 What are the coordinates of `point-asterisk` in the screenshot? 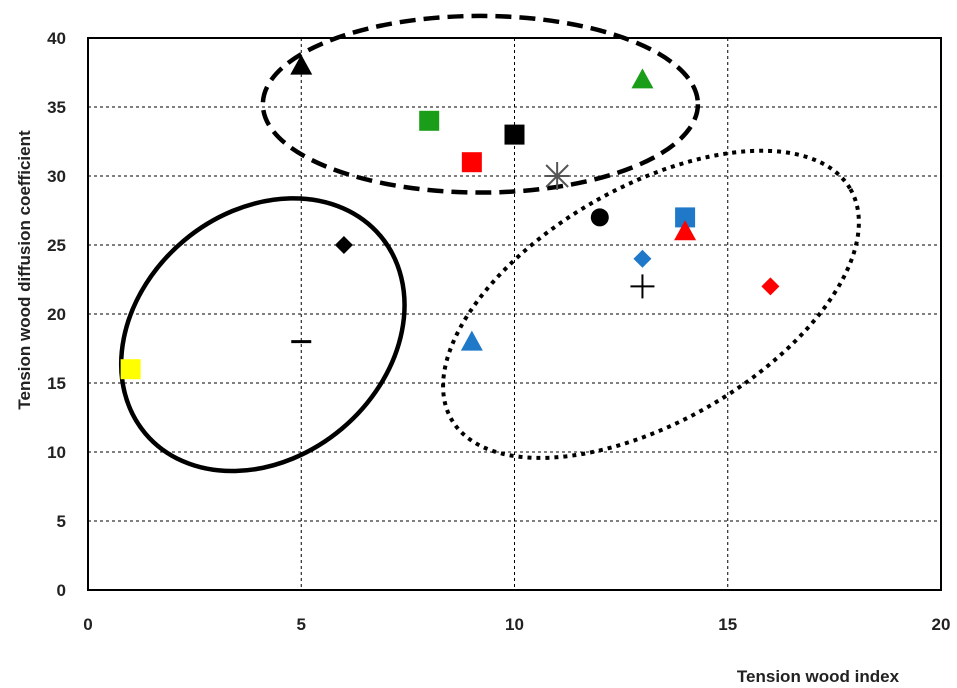 It's located at (557, 176).